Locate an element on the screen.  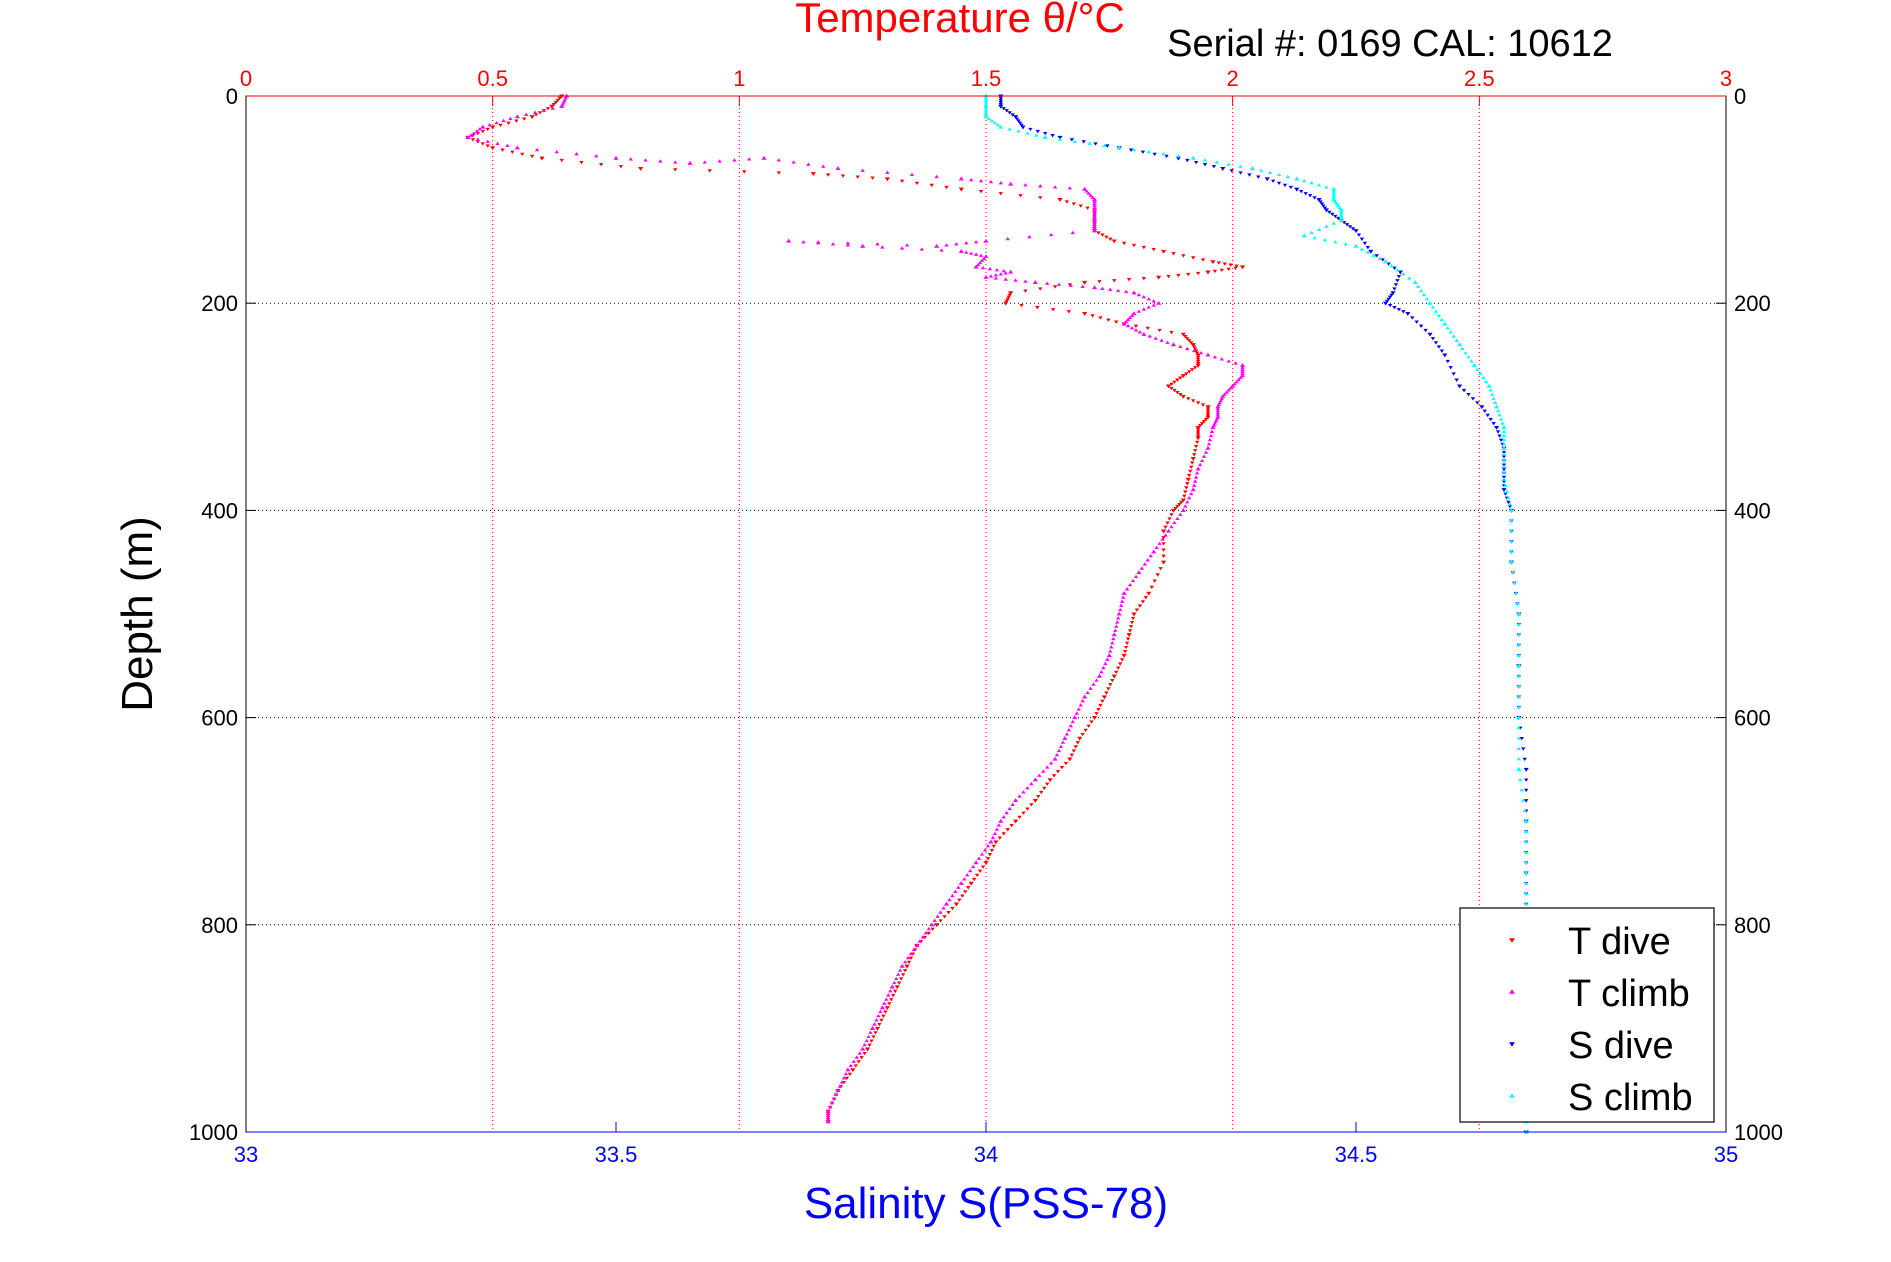
legend-box is located at coordinates (1587, 1015).